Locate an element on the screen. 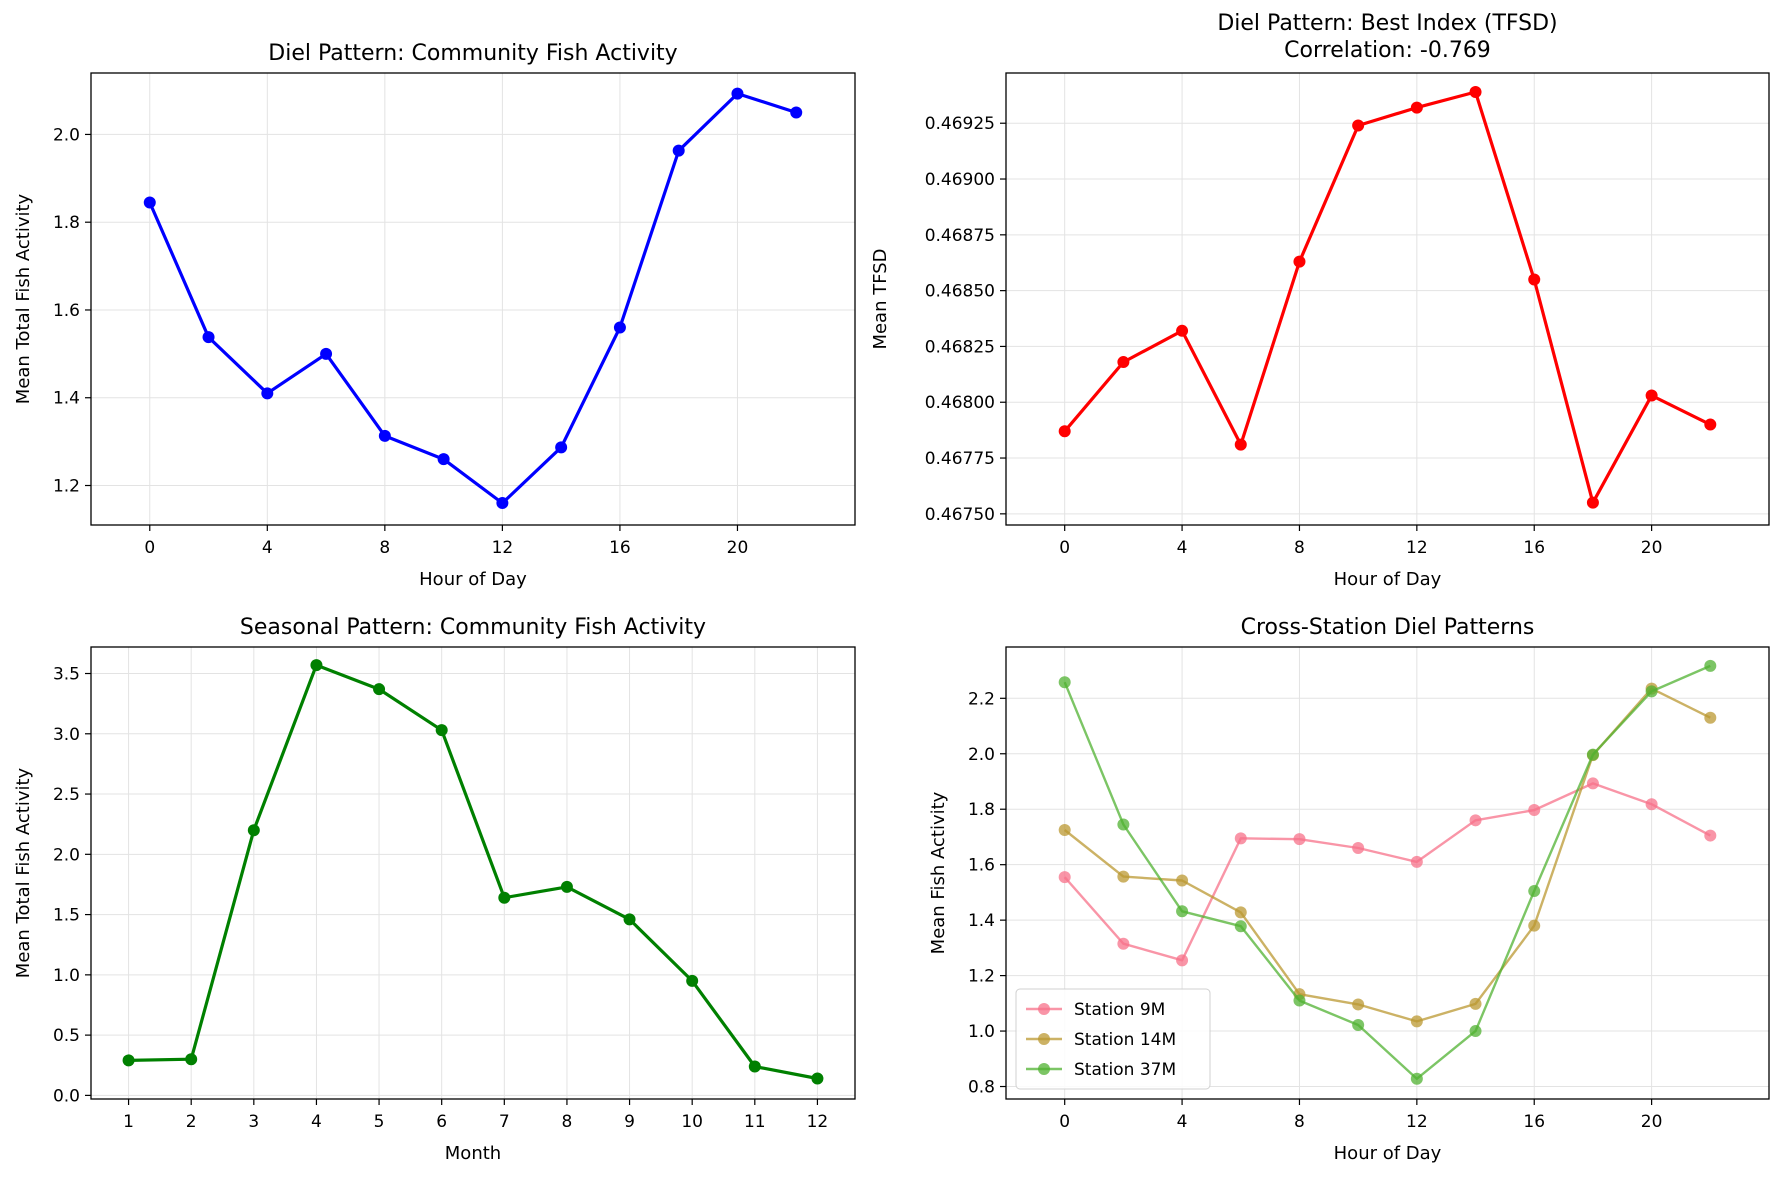  x-tick-label: 5 is located at coordinates (379, 1122).